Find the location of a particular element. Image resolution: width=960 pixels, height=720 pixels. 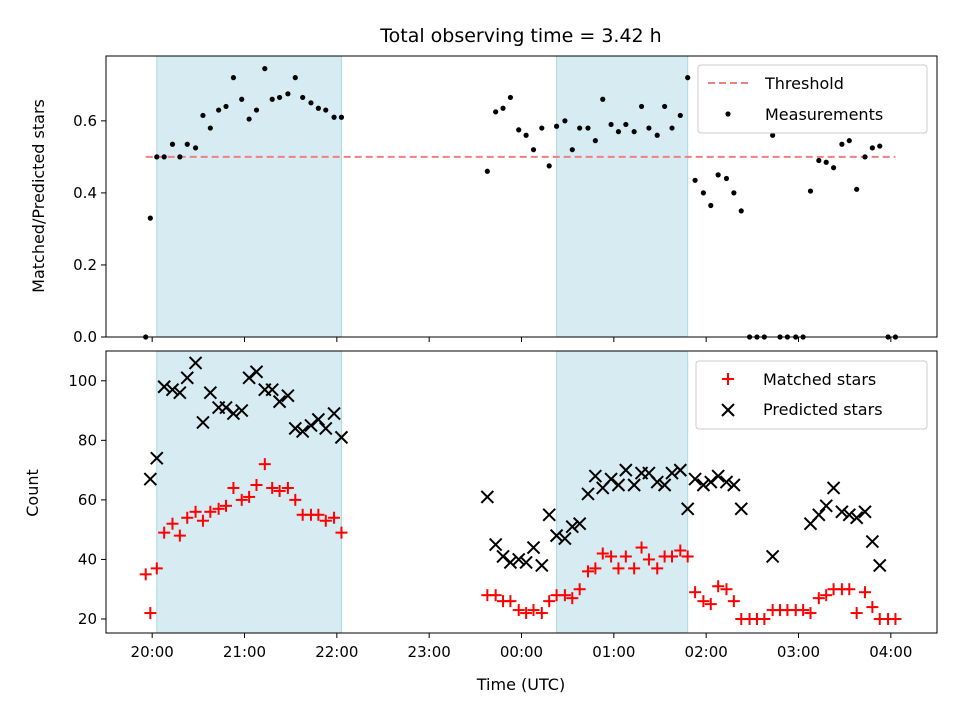

bottom-y-tick-label-0: 20 is located at coordinates (87, 619).